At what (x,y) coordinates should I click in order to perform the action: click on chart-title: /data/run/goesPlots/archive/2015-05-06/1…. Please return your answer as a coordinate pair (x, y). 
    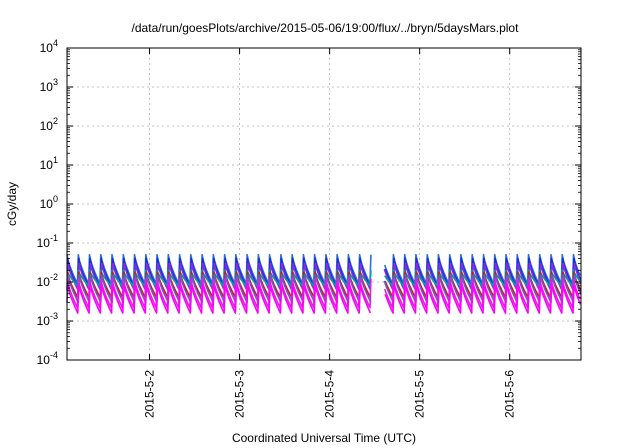
    Looking at the image, I should click on (326, 28).